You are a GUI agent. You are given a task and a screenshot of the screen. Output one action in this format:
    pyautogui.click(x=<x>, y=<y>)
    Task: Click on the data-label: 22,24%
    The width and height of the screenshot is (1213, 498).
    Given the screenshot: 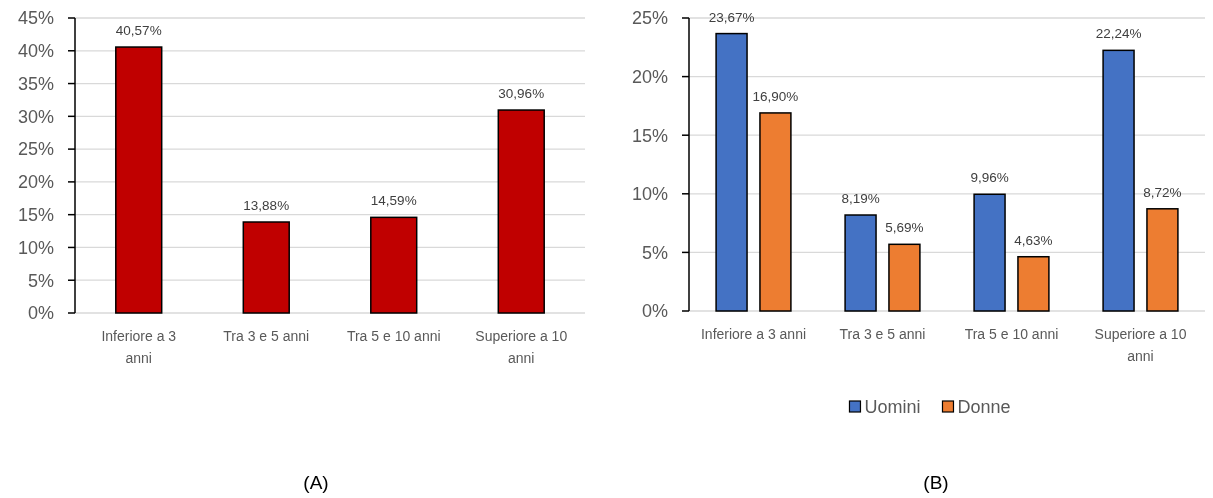 What is the action you would take?
    pyautogui.click(x=1118, y=34)
    